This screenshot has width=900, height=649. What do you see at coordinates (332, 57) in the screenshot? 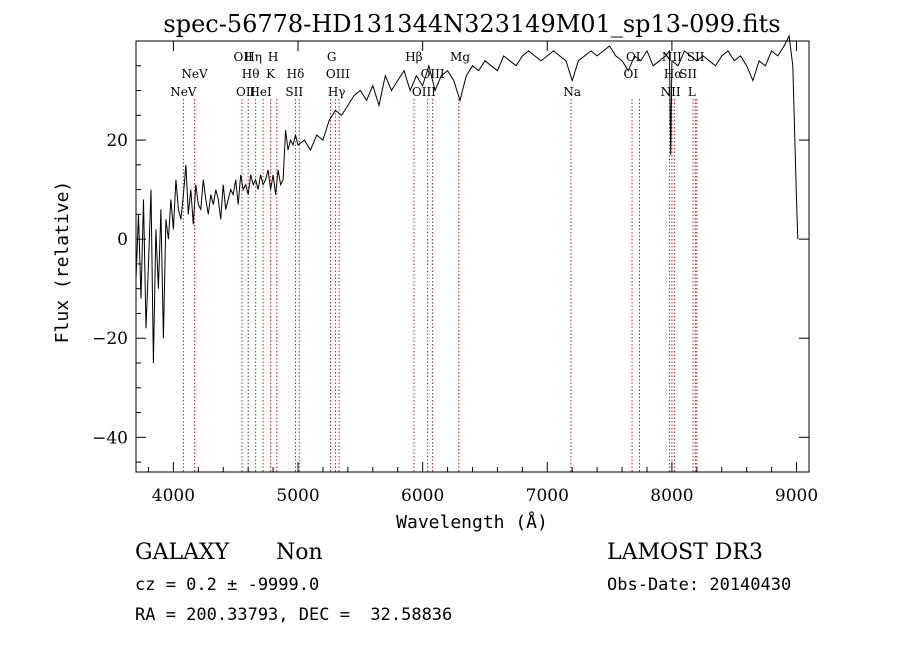
I see `marker-label: G` at bounding box center [332, 57].